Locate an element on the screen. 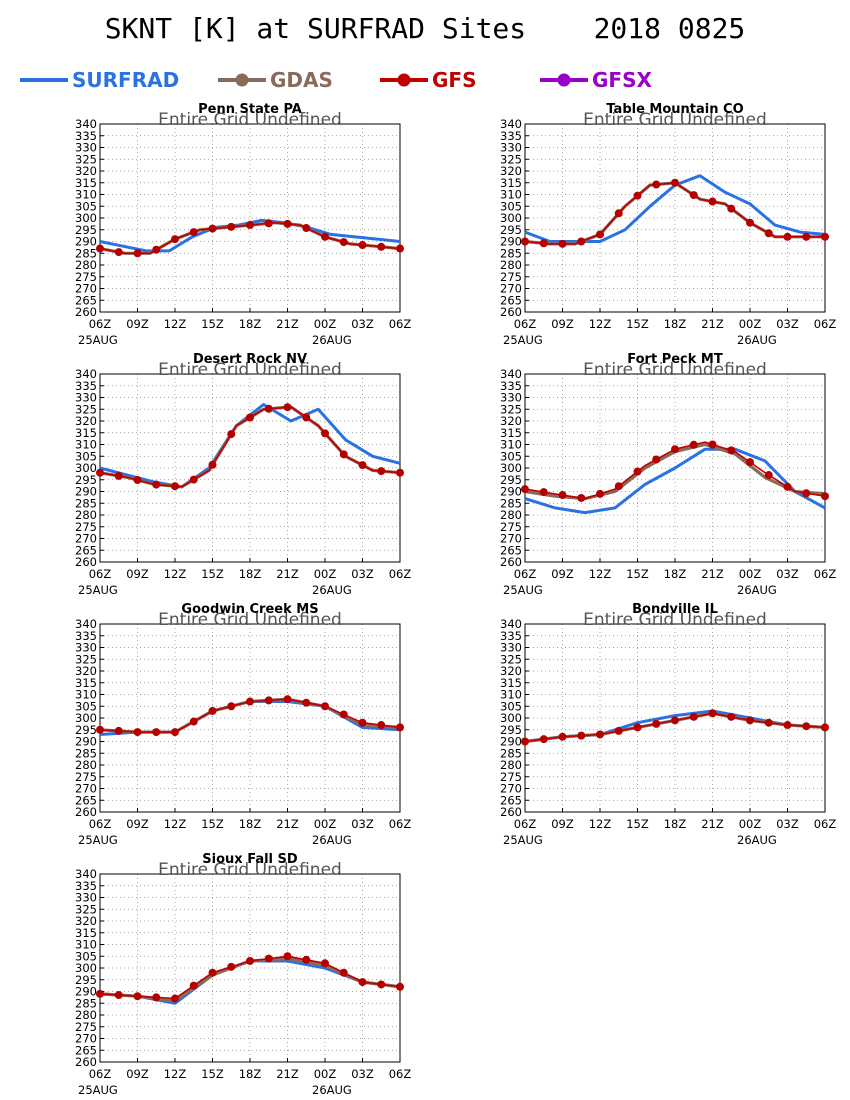 The image size is (850, 1100). series-line-surfrad is located at coordinates (675, 481).